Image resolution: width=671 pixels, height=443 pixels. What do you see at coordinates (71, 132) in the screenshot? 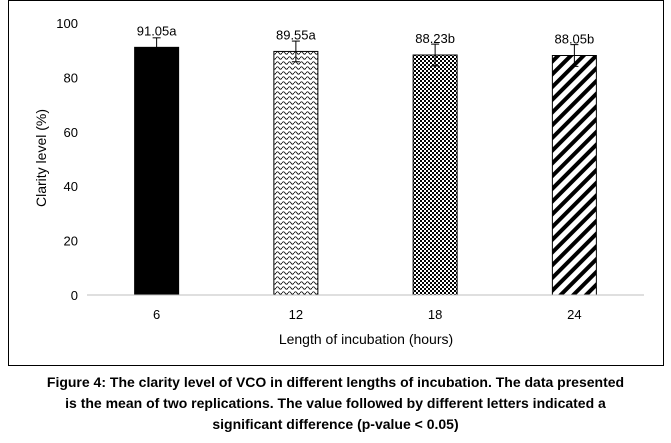
I see `y-tick-label: 60` at bounding box center [71, 132].